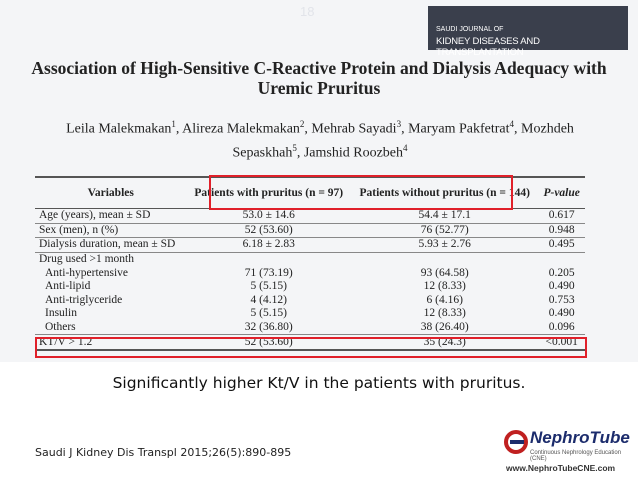 Image resolution: width=638 pixels, height=479 pixels. Describe the element at coordinates (61, 313) in the screenshot. I see `table-cell: Insulin` at that location.